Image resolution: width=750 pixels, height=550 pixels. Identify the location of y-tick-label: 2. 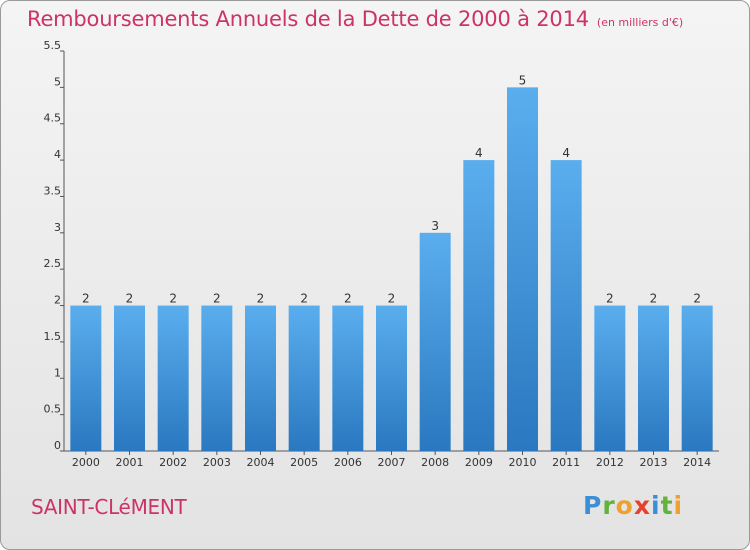
(57, 300).